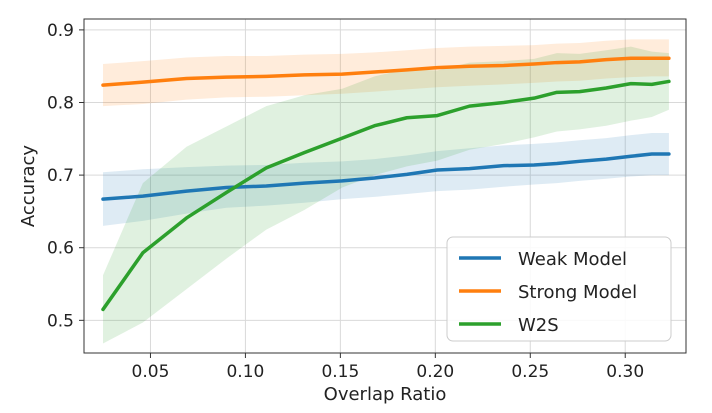  What do you see at coordinates (60, 176) in the screenshot?
I see `y-tick-label: 0.7` at bounding box center [60, 176].